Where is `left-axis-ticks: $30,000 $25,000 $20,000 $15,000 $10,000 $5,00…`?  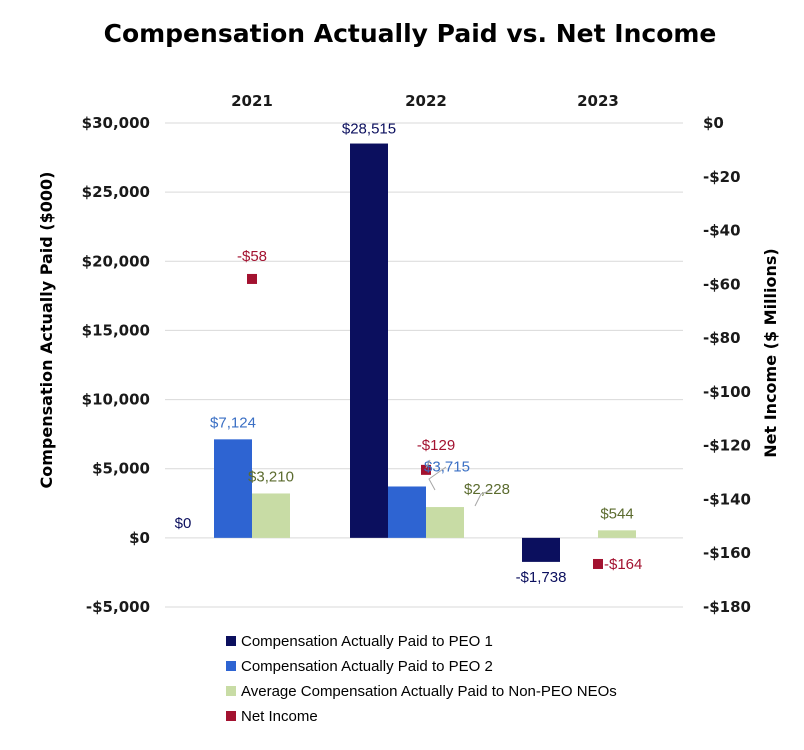
left-axis-ticks: $30,000 $25,000 $20,000 $15,000 $10,000 $5,00… is located at coordinates (116, 365).